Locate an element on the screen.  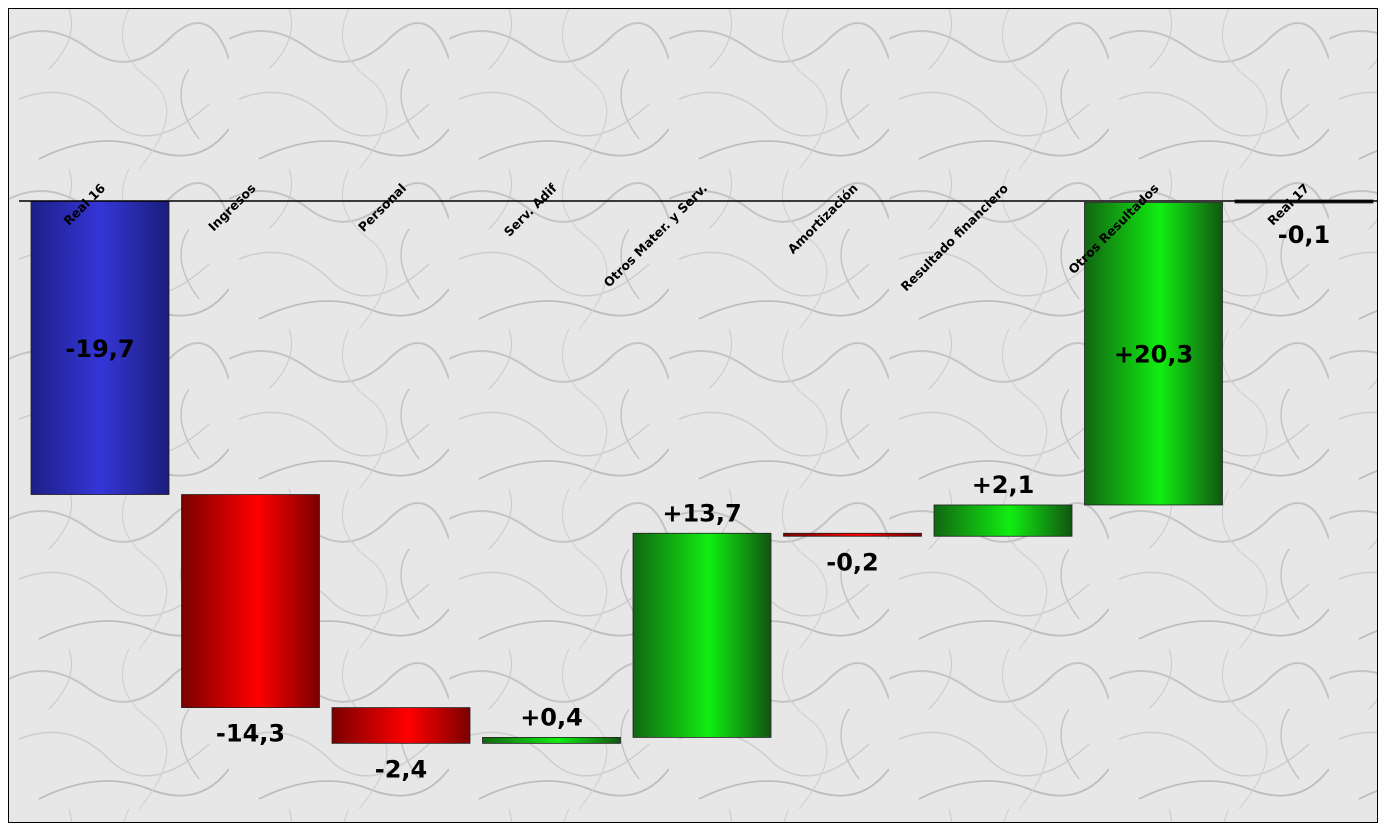
value-label: -2,4 is located at coordinates (401, 769).